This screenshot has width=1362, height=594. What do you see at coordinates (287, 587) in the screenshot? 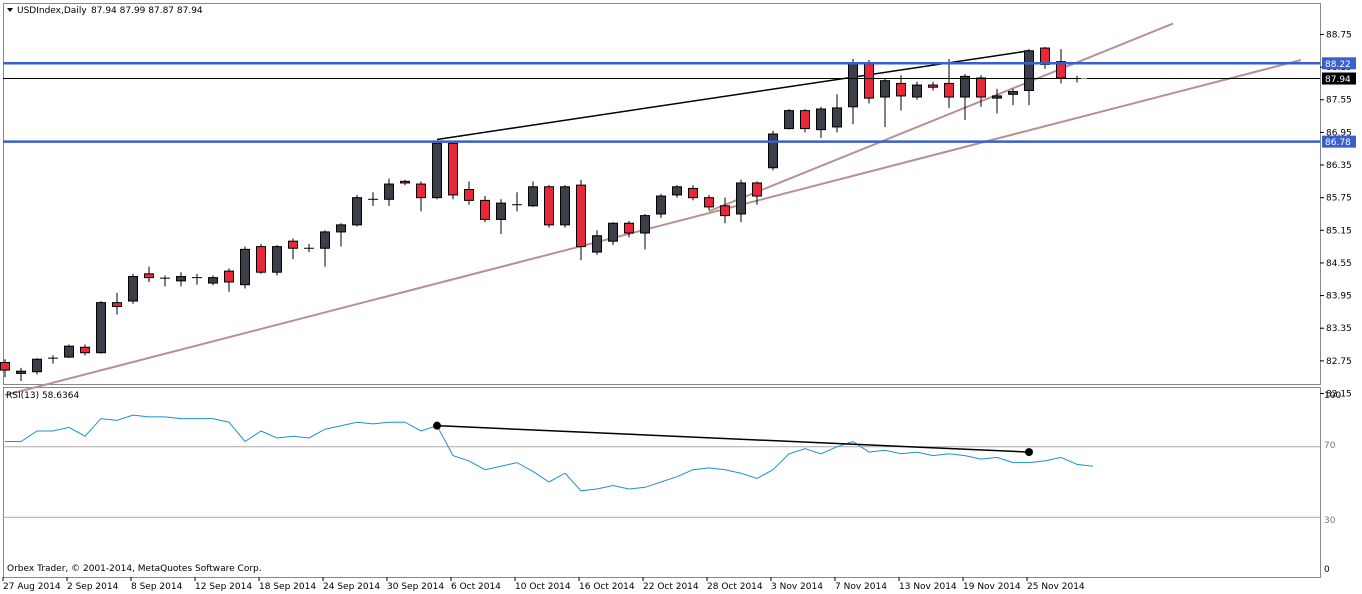
I see `time-tick-label: 18 Sep 2014` at bounding box center [287, 587].